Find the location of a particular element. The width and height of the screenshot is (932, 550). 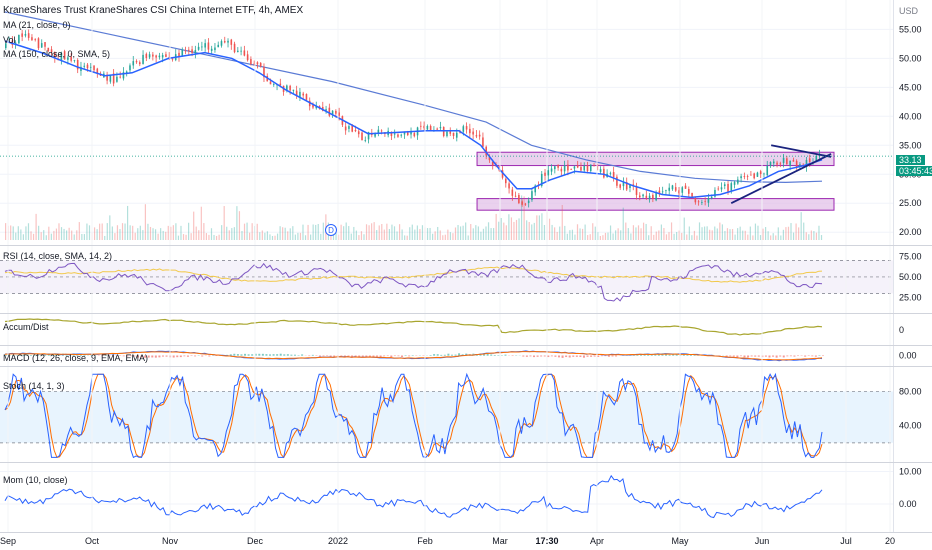

dividend-marker is located at coordinates (331, 230).